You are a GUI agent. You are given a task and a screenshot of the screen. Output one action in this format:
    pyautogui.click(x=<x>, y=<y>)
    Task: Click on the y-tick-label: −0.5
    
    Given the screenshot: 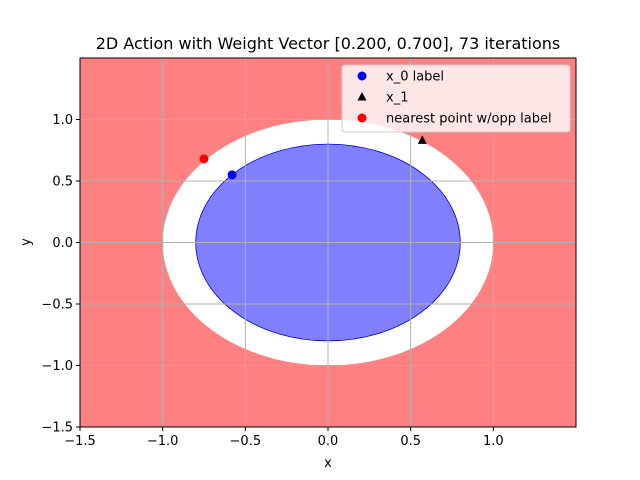 What is the action you would take?
    pyautogui.click(x=57, y=305)
    